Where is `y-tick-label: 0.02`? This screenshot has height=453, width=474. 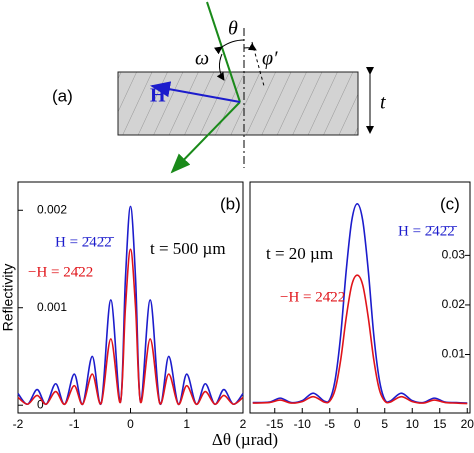
y-tick-label: 0.02 is located at coordinates (454, 304).